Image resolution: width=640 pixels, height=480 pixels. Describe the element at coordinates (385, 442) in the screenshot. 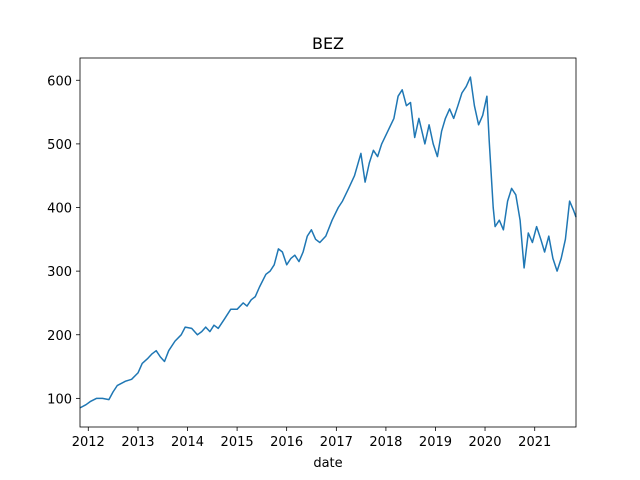

I see `x-tick-label: 2018` at that location.